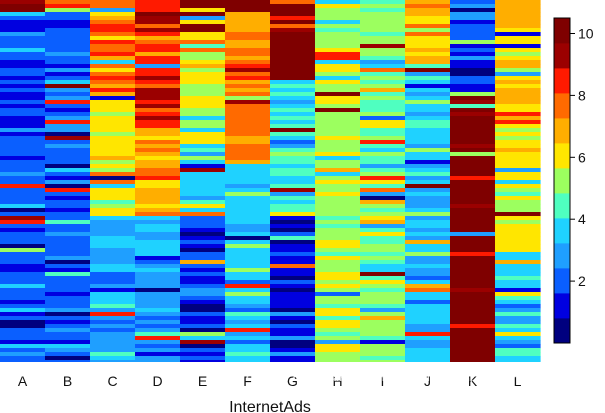 This screenshot has height=413, width=605. I want to click on x-tick-label: G, so click(292, 381).